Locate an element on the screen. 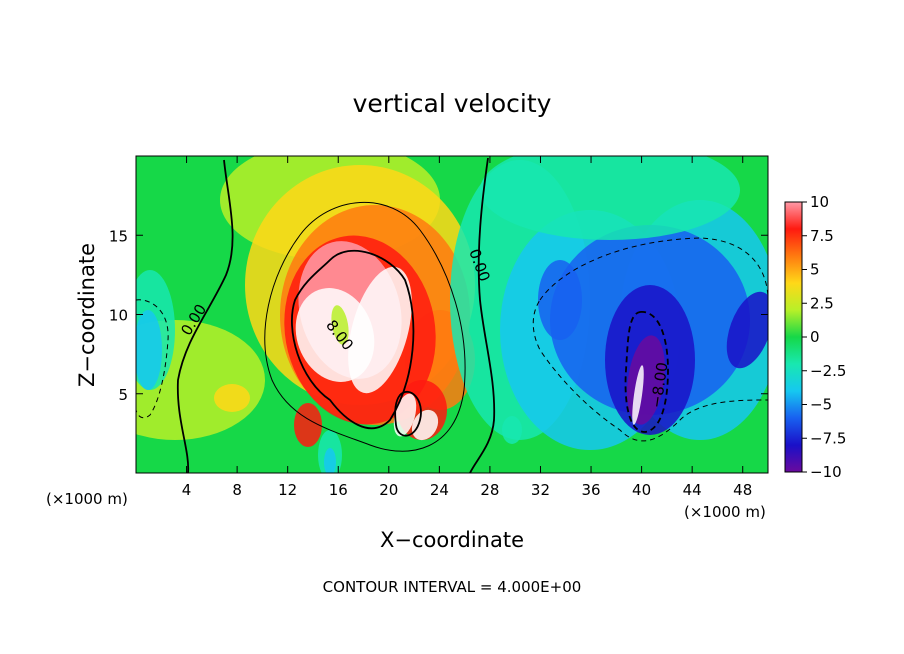 Image resolution: width=904 pixels, height=654 pixels. x-tick-label: 4 is located at coordinates (187, 490).